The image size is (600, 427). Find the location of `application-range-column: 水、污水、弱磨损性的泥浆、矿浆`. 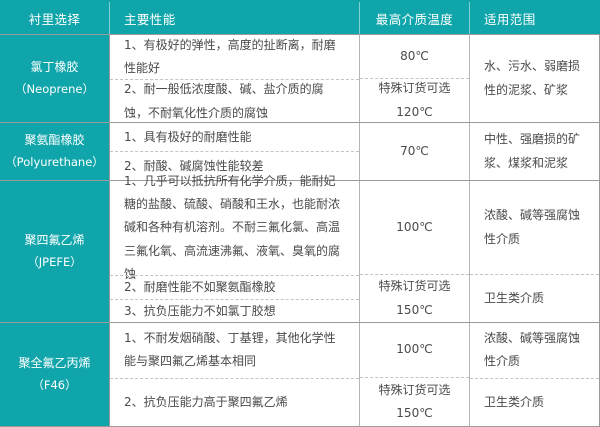

application-range-column: 水、污水、弱磨损性的泥浆、矿浆 is located at coordinates (535, 78).